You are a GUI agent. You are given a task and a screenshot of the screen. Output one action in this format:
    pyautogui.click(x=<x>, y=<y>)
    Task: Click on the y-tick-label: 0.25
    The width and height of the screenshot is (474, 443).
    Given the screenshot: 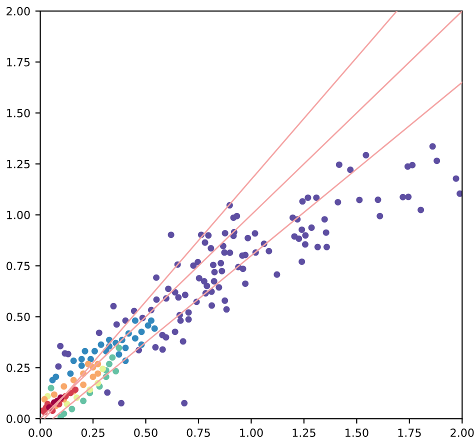 What is the action you would take?
    pyautogui.click(x=18, y=368)
    